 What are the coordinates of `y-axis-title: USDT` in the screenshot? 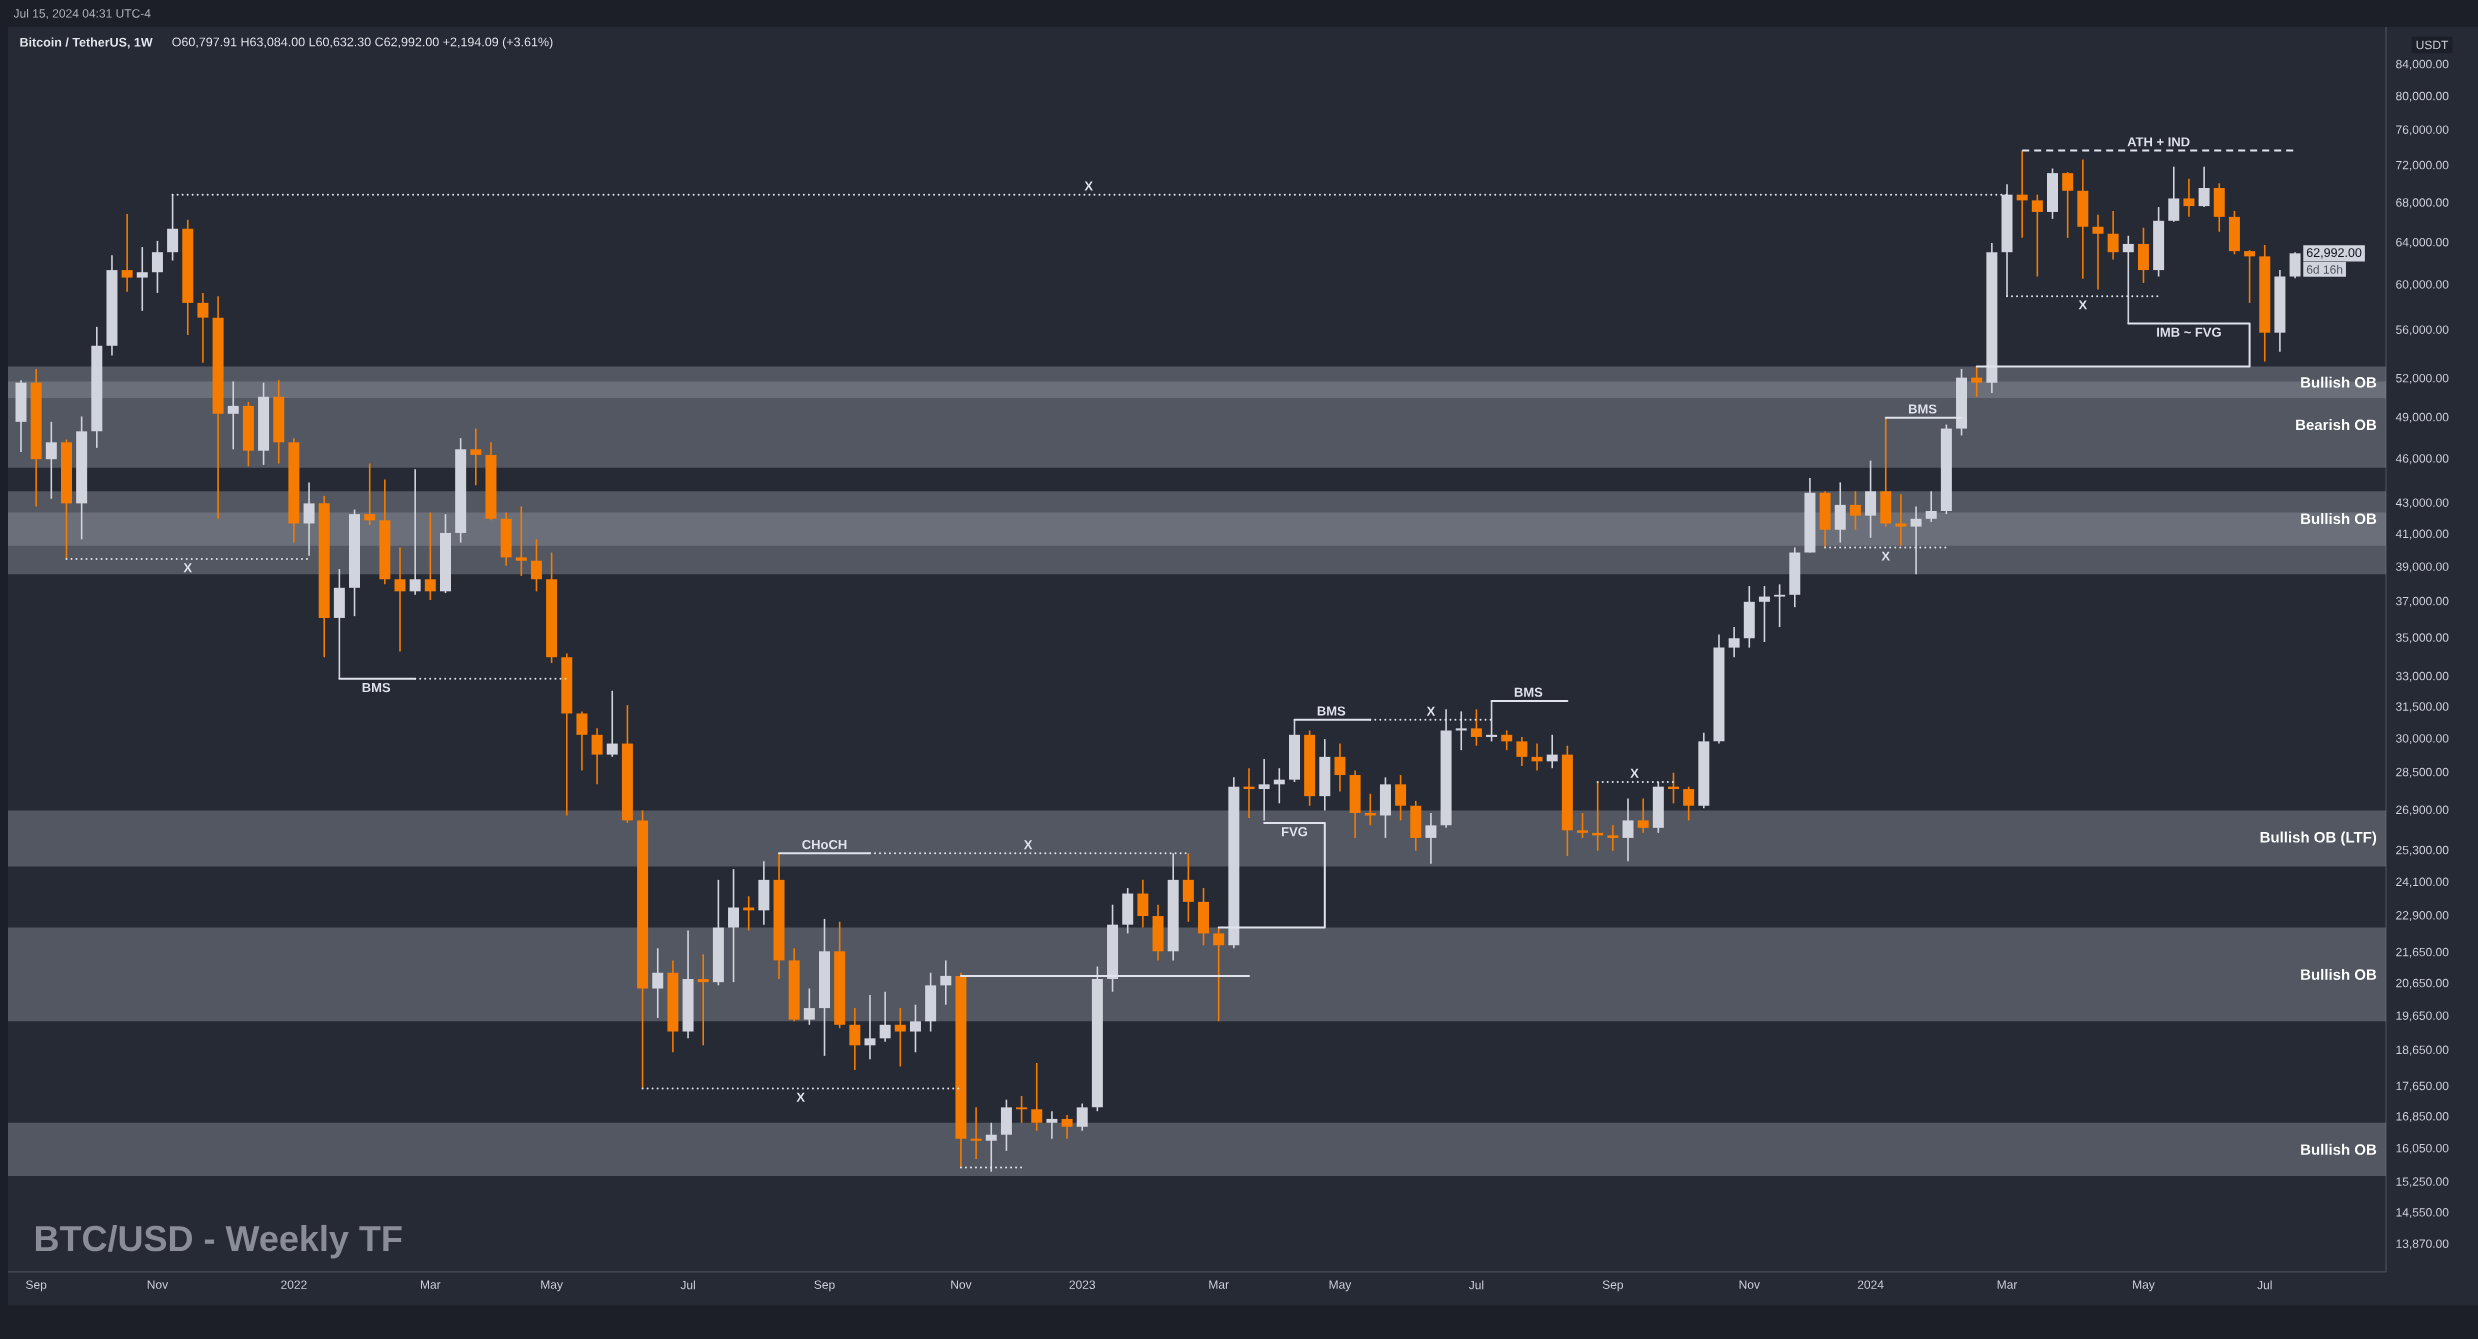 It's located at (2432, 45).